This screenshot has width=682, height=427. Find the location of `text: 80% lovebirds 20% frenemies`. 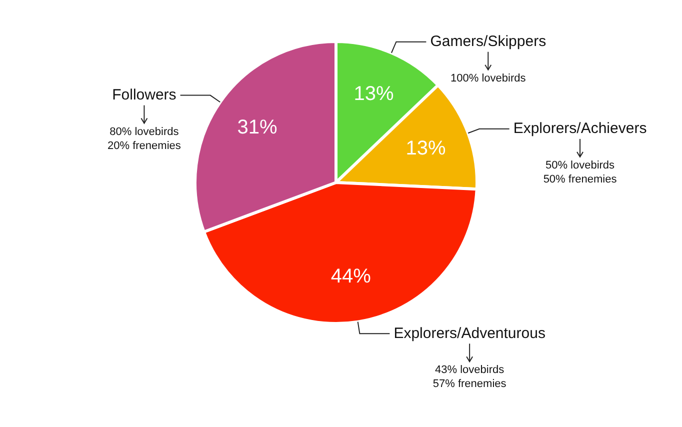

text: 80% lovebirds 20% frenemies is located at coordinates (145, 139).